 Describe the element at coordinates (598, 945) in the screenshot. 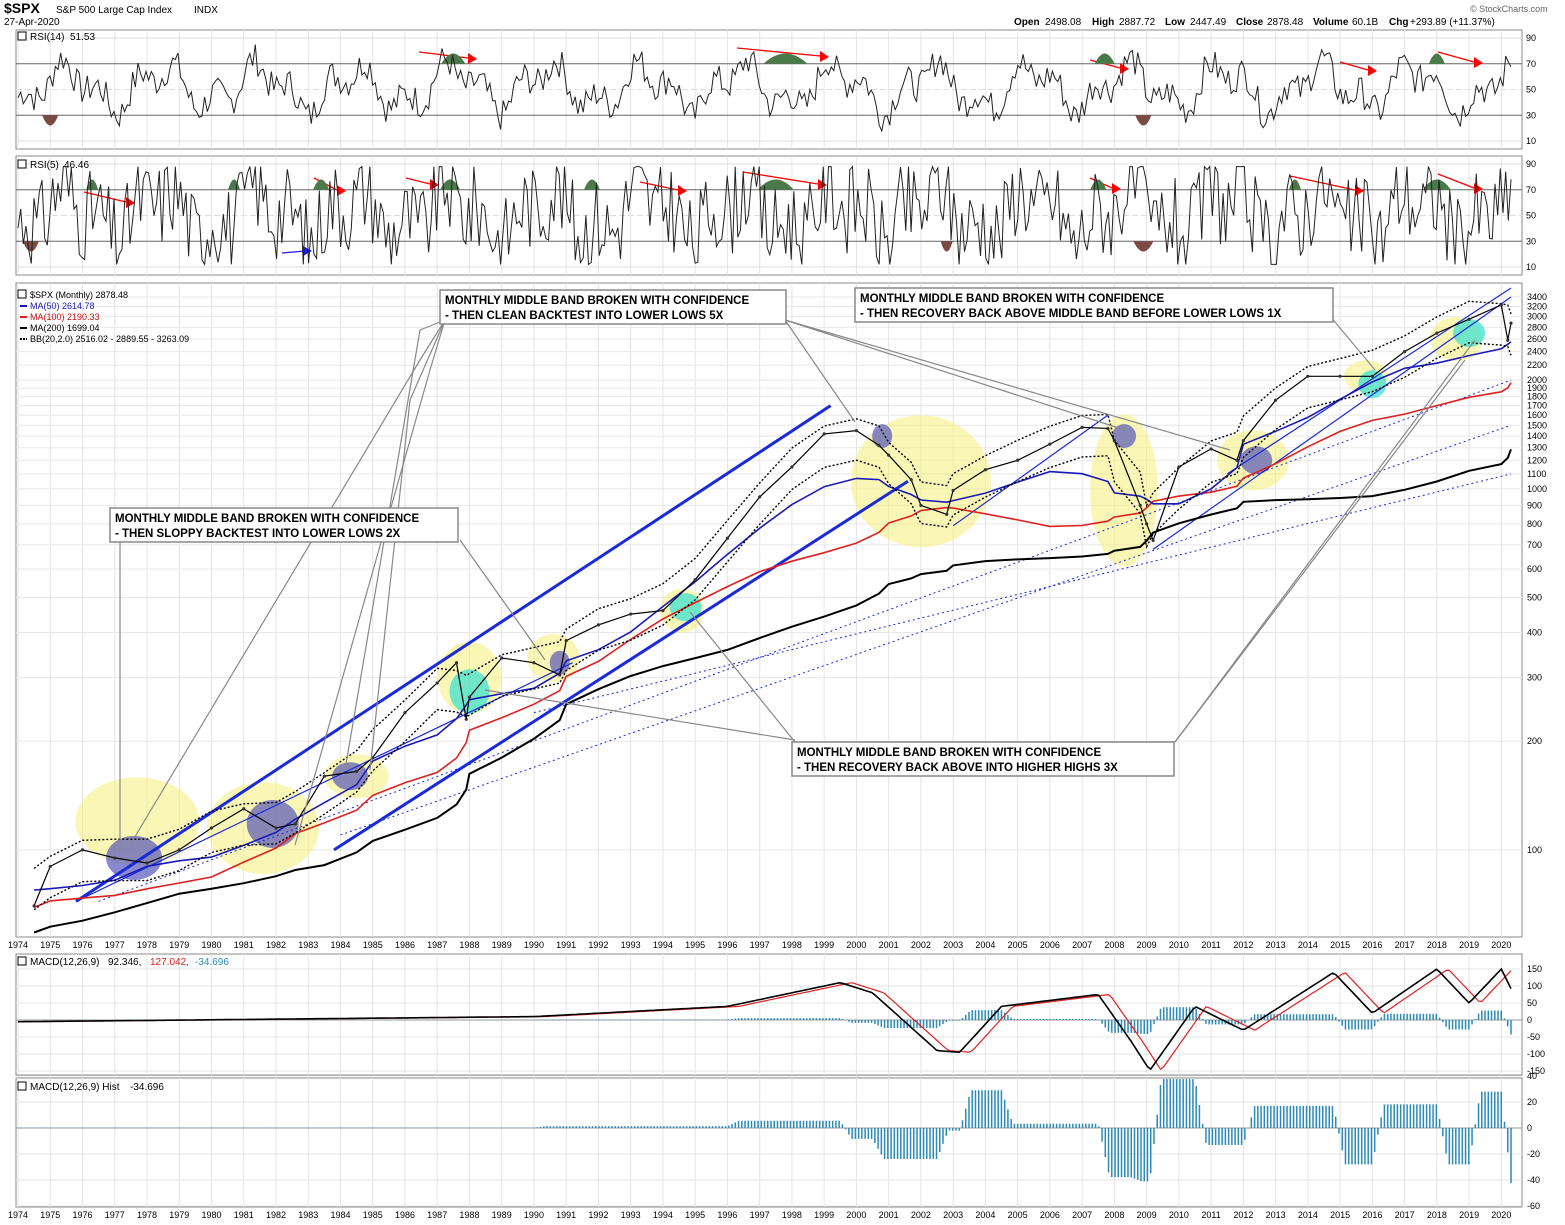

I see `x-tick-label: 1992` at that location.